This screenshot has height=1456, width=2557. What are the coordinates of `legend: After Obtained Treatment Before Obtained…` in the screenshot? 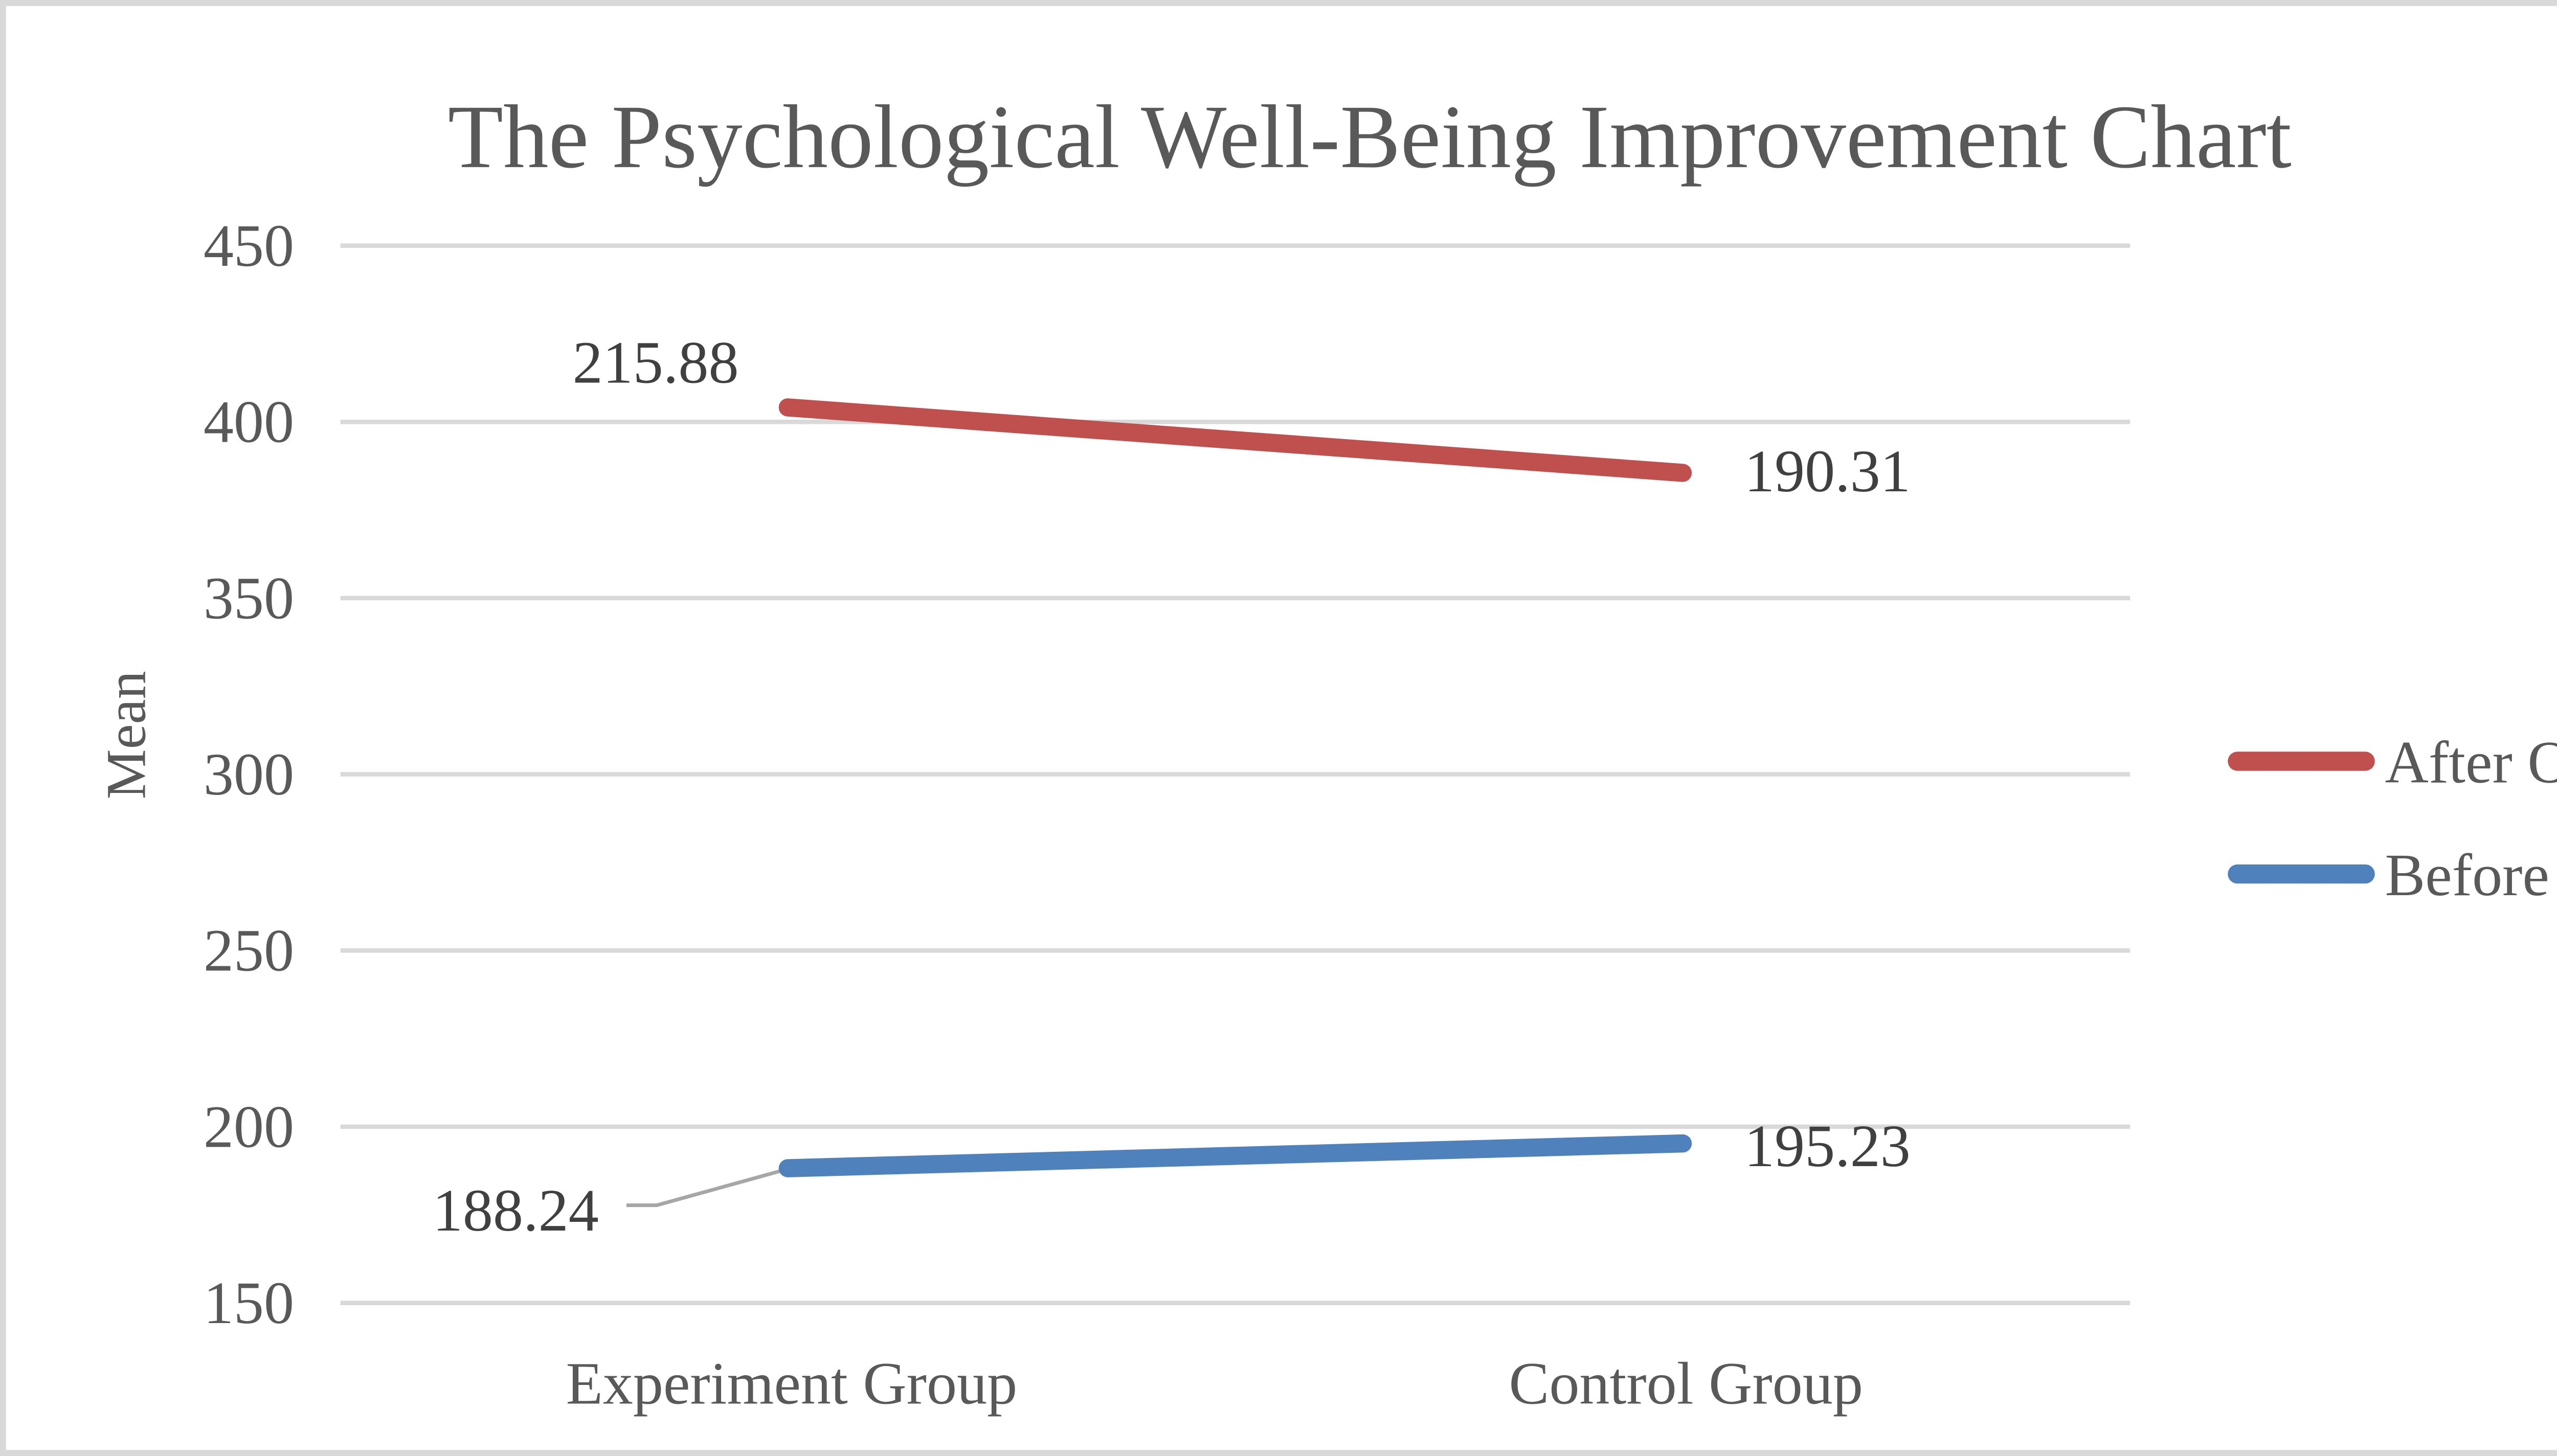 It's located at (2392, 818).